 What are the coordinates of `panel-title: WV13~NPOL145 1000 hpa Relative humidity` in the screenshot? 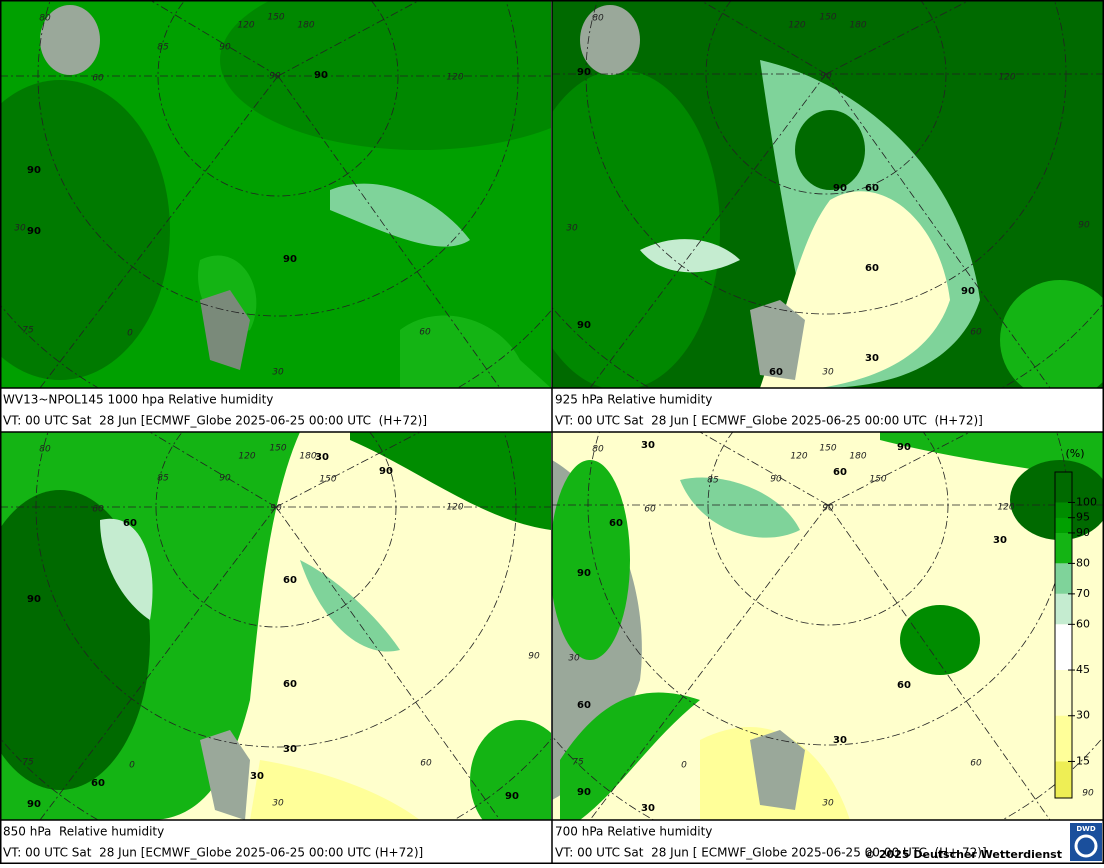 It's located at (138, 400).